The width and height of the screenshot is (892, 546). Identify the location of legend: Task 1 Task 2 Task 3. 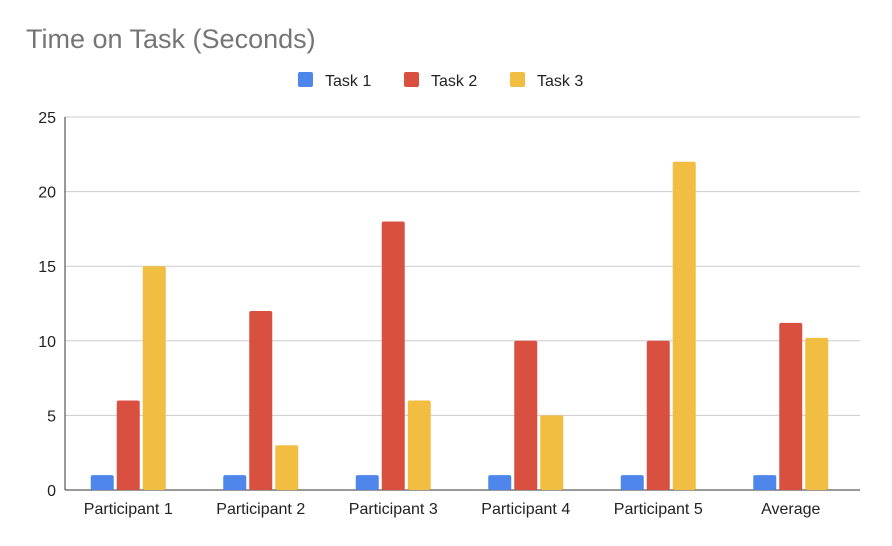
(440, 81).